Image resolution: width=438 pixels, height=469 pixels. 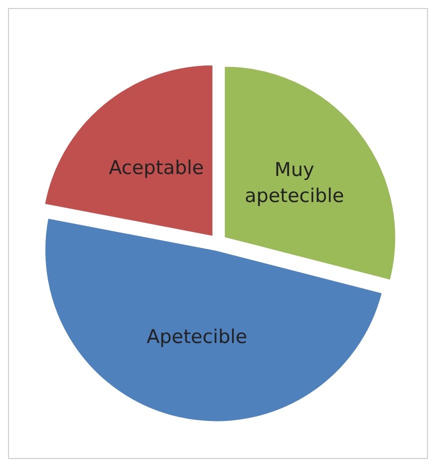 I want to click on slice-label: Aceptable, so click(x=156, y=167).